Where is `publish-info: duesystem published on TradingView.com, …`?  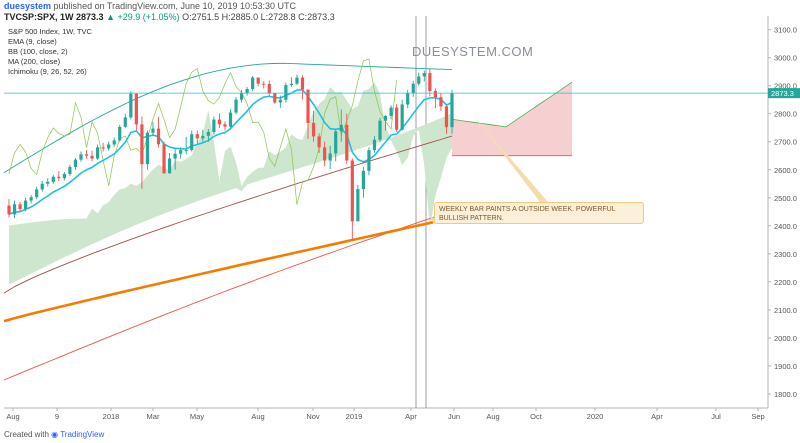 publish-info: duesystem published on TradingView.com, … is located at coordinates (150, 6).